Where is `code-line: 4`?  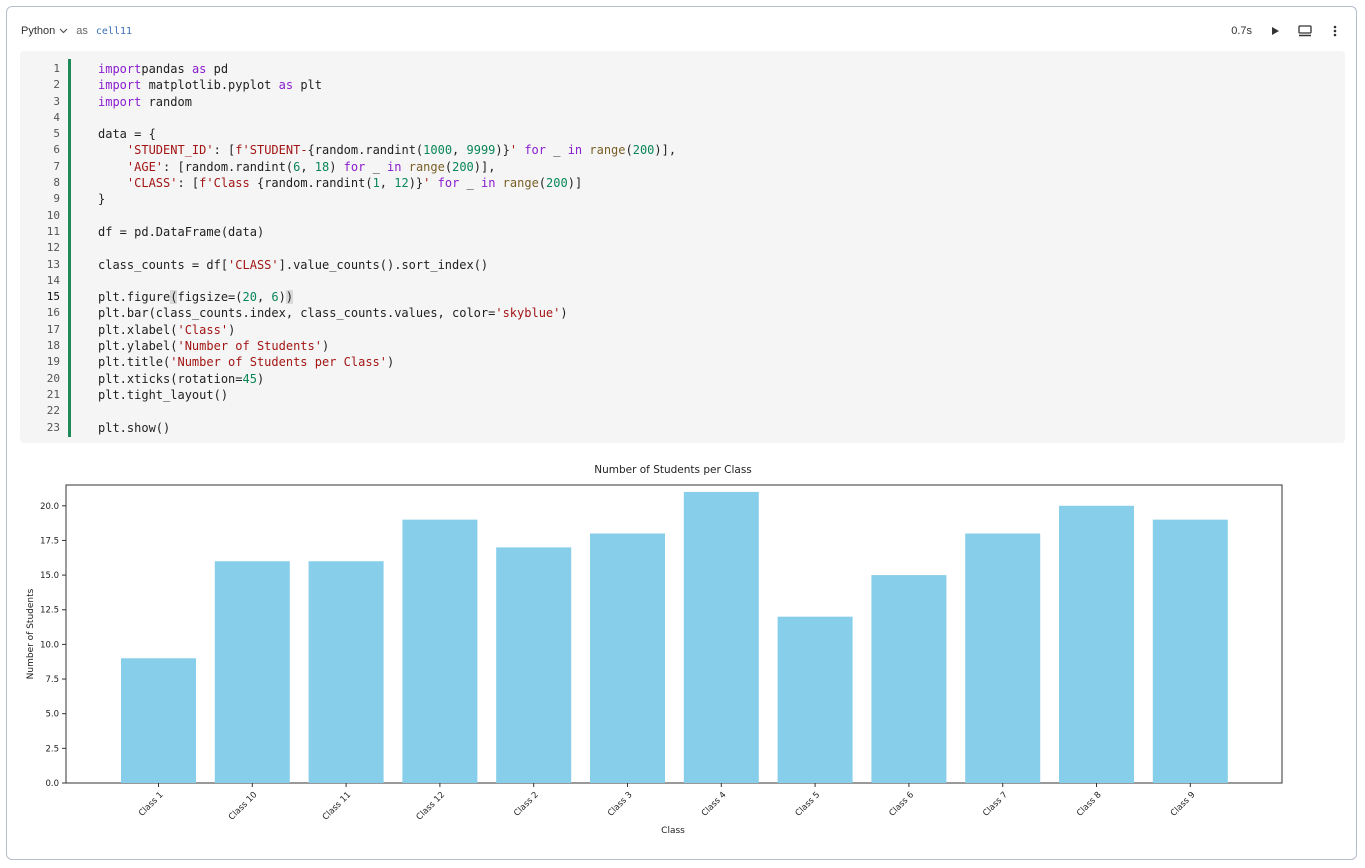 code-line: 4 is located at coordinates (682, 118).